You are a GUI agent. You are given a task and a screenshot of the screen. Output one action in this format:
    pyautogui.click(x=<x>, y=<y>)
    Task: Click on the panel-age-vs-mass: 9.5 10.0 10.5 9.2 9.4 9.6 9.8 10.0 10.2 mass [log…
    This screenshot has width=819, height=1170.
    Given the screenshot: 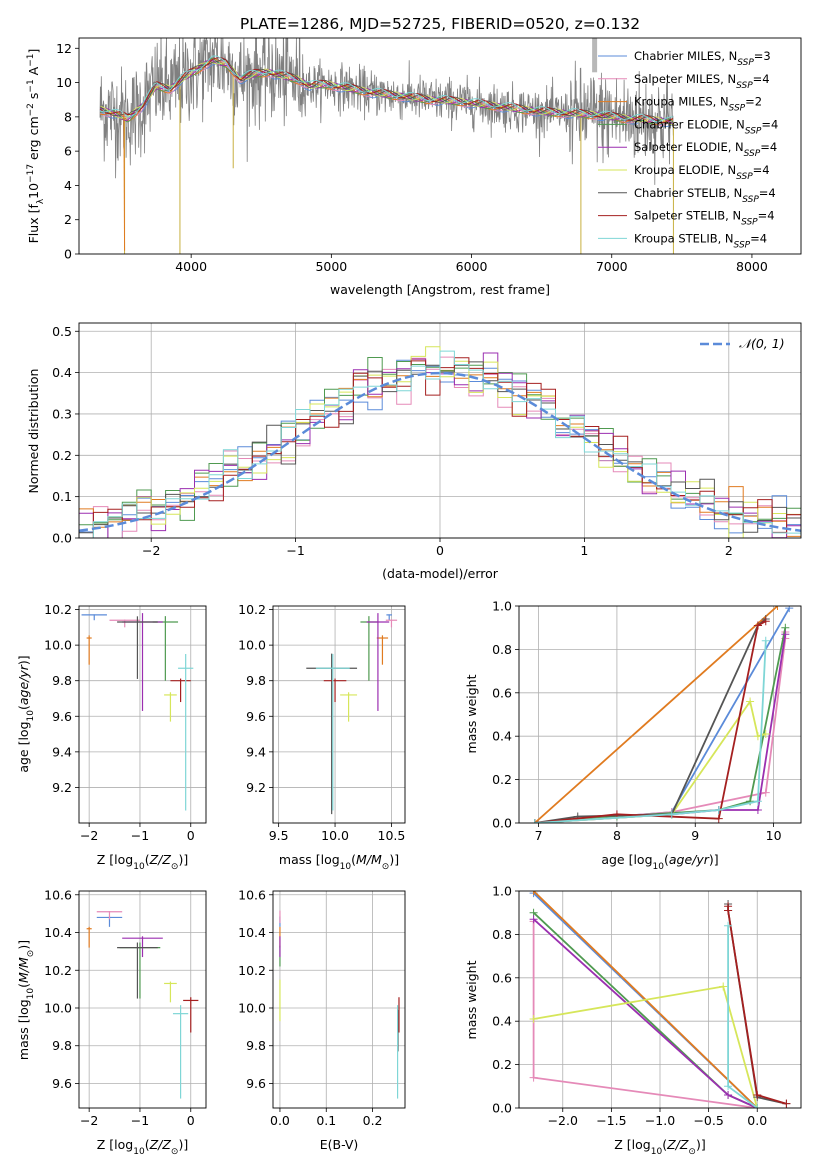 What is the action you would take?
    pyautogui.click(x=322, y=737)
    